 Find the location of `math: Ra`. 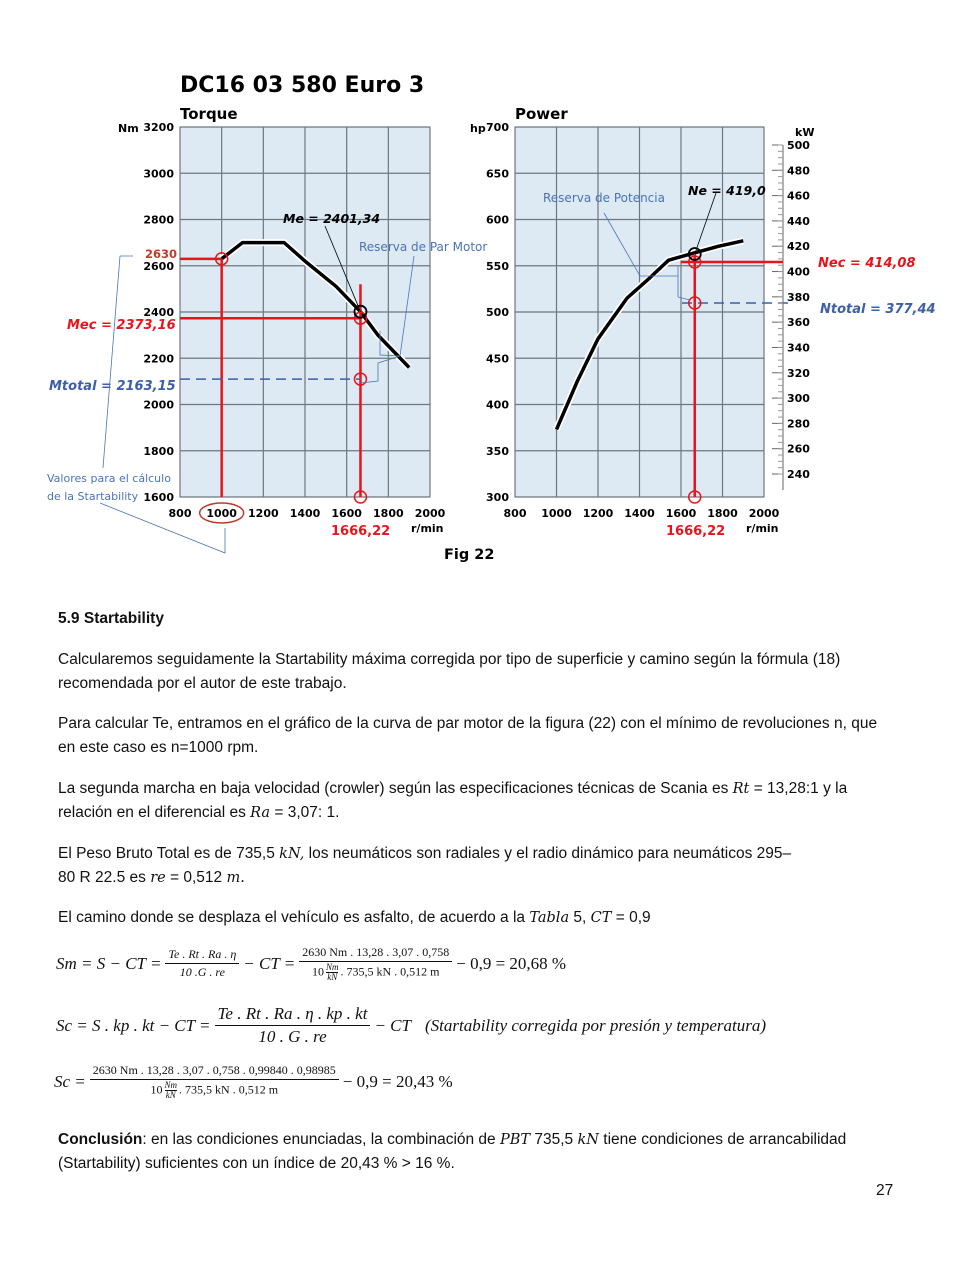

math: Ra is located at coordinates (260, 813).